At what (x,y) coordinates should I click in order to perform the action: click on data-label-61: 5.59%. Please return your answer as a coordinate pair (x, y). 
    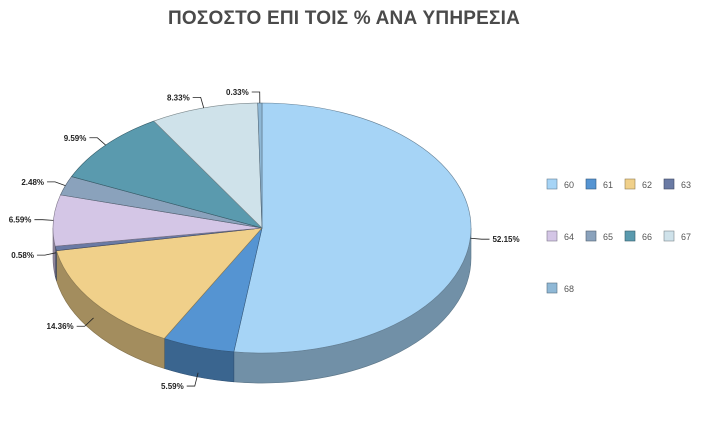
    Looking at the image, I should click on (172, 386).